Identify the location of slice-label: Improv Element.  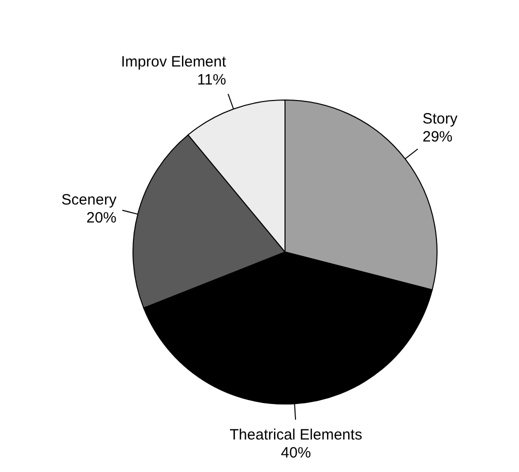
(174, 61).